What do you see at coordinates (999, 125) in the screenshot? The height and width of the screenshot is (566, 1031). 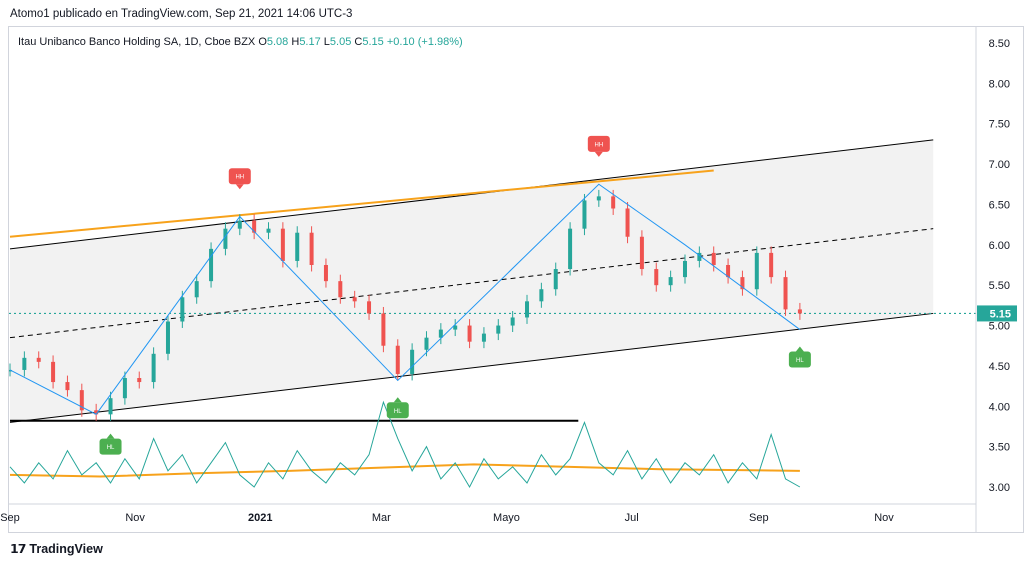 I see `price-tick-label: 7.50` at bounding box center [999, 125].